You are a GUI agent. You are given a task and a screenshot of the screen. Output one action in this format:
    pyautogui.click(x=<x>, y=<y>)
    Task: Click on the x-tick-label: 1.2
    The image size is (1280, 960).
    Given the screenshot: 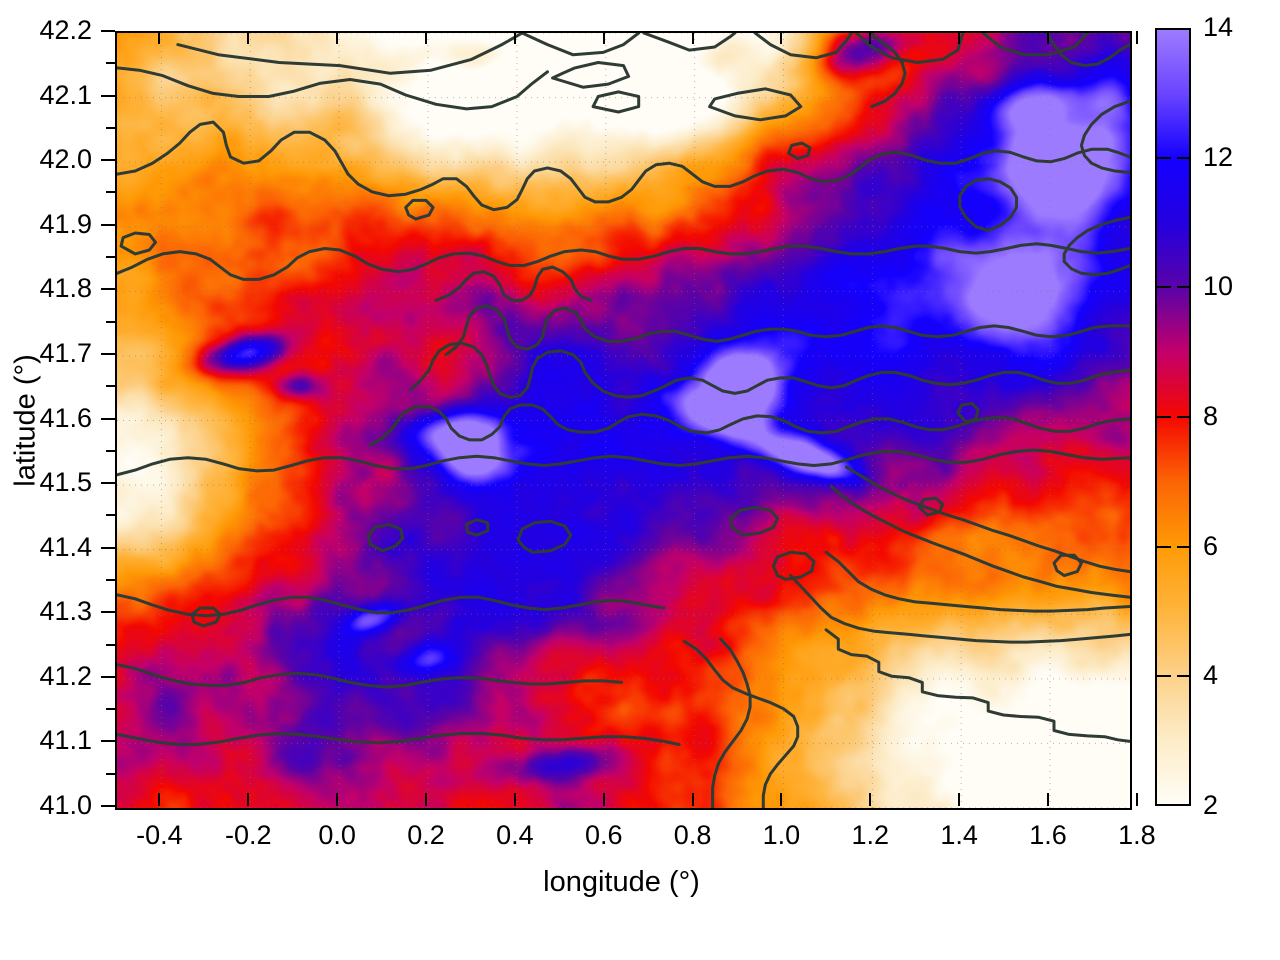 What is the action you would take?
    pyautogui.click(x=870, y=835)
    